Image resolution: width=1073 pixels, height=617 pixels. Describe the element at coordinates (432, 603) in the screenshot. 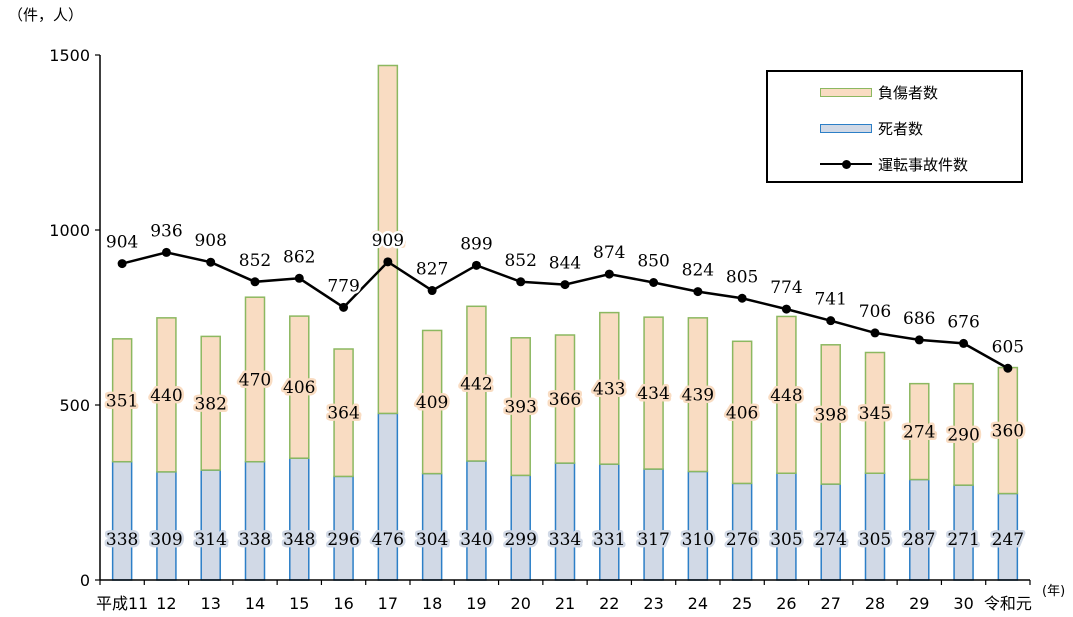

I see `x-tick-label-7: 18` at that location.